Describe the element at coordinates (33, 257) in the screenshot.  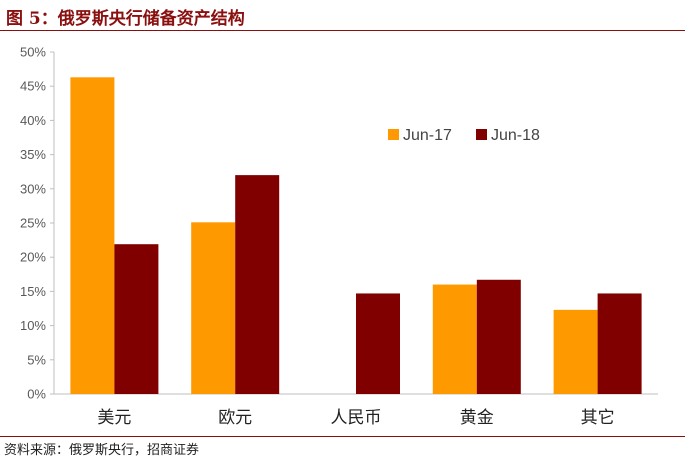
I see `y-tick-label: 20%` at that location.